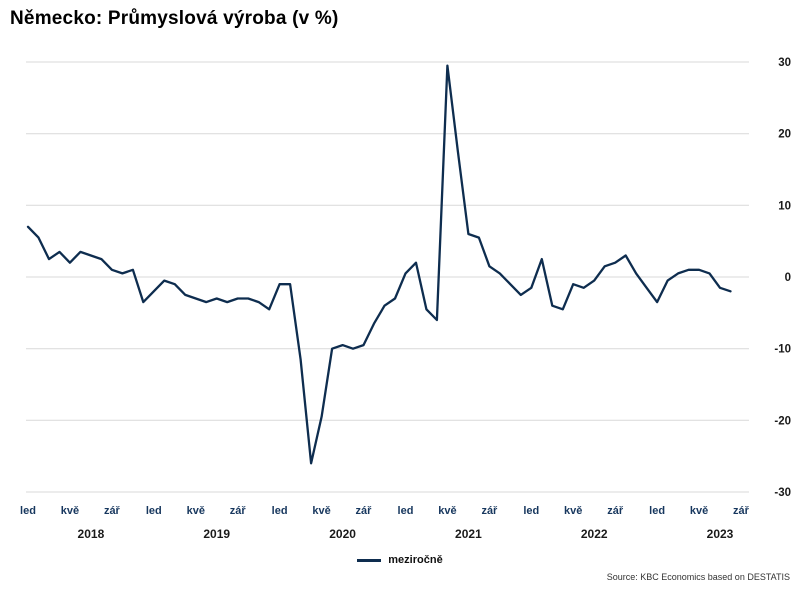  I want to click on chart-legend: meziročně, so click(400, 560).